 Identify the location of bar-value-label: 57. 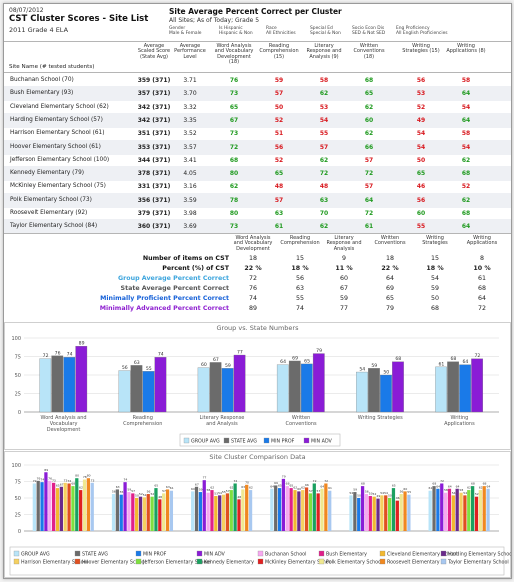
(311, 491).